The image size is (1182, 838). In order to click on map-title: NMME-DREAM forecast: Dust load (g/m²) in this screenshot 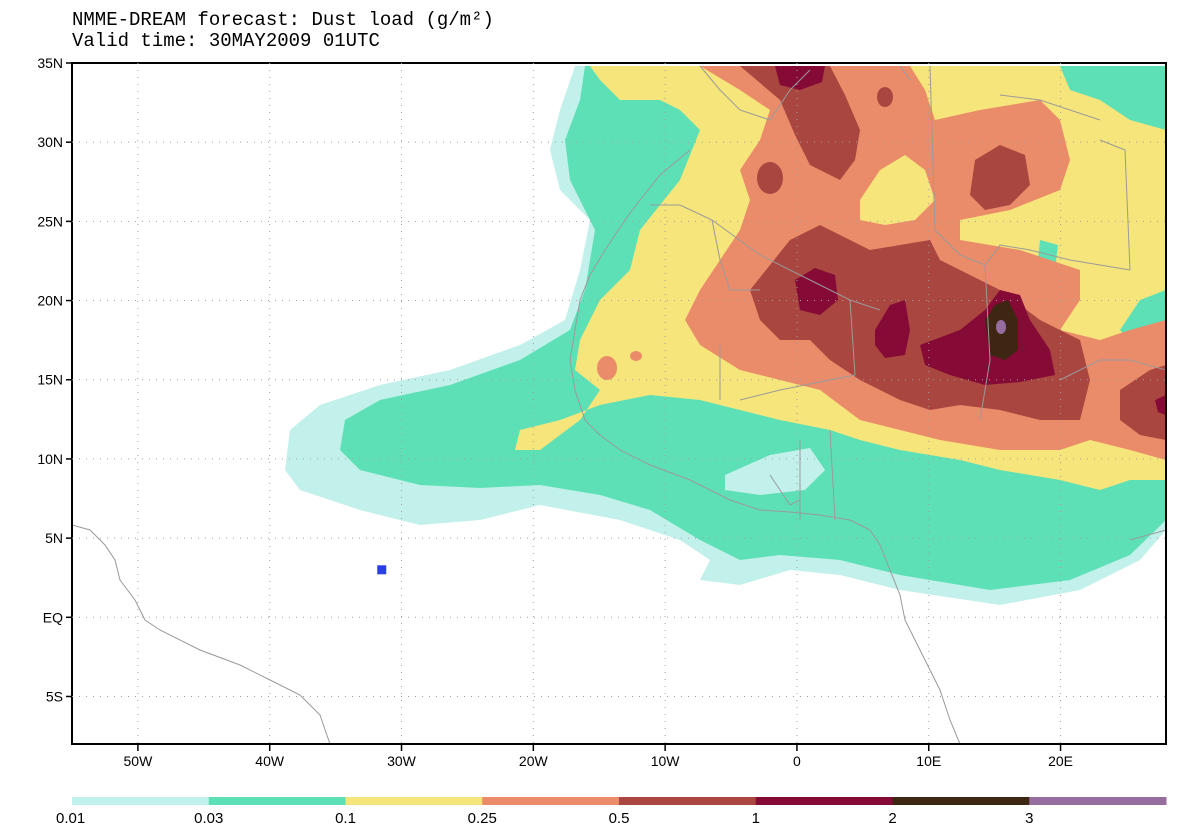, I will do `click(283, 20)`.